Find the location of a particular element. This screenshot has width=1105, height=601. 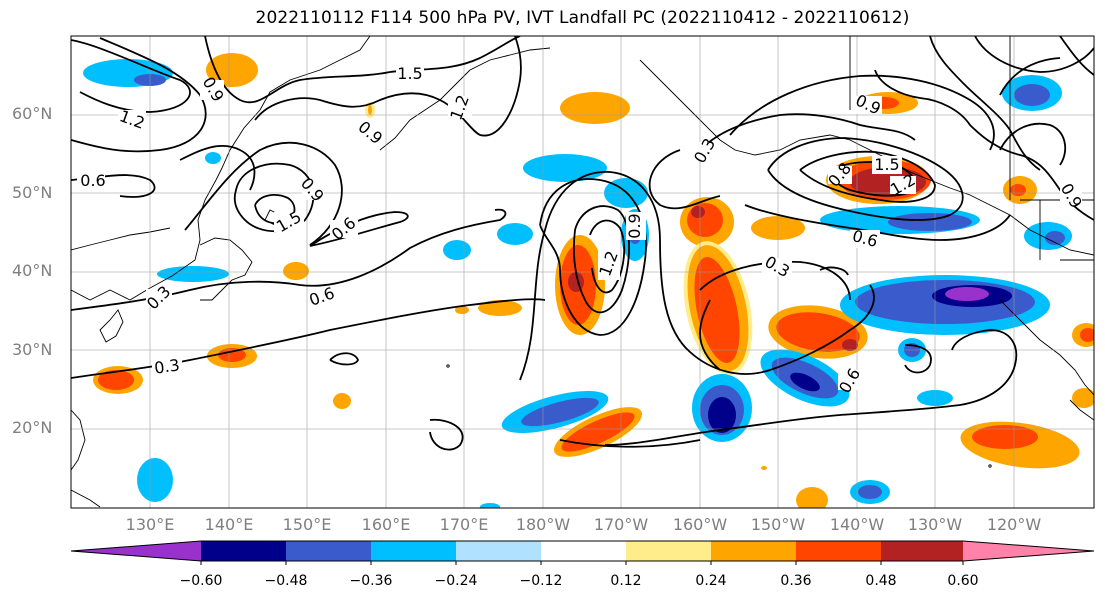

lon-label: 150°E is located at coordinates (307, 524).